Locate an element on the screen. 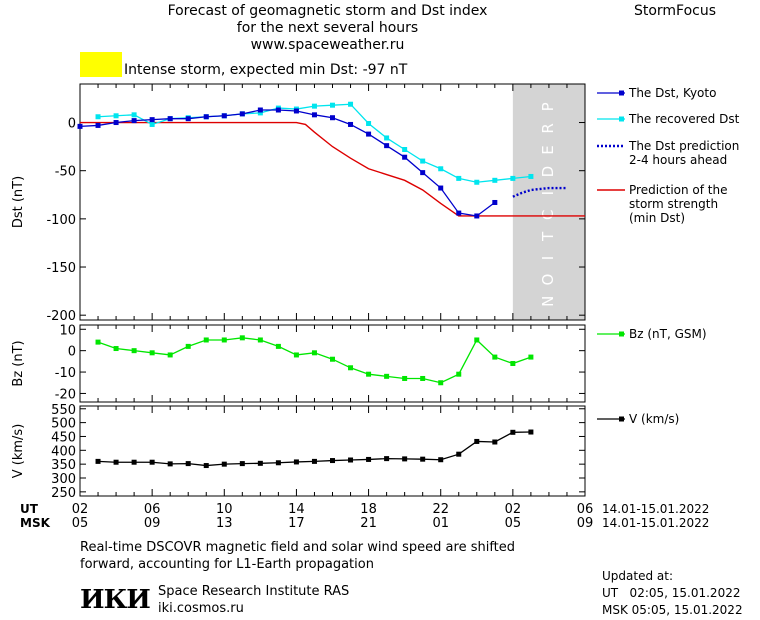 Image resolution: width=760 pixels, height=620 pixels. msk-tick-label: 13 is located at coordinates (224, 523).